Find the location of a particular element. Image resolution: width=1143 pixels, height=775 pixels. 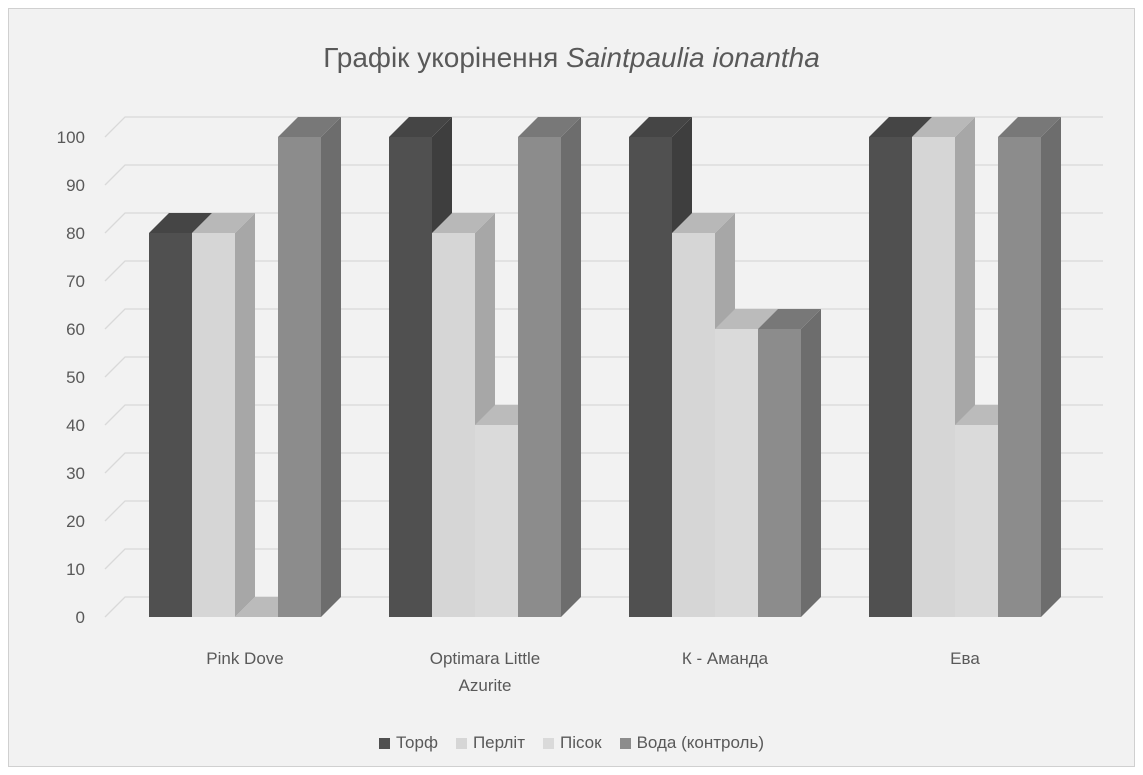

y-tick-label: 80 is located at coordinates (75, 233).